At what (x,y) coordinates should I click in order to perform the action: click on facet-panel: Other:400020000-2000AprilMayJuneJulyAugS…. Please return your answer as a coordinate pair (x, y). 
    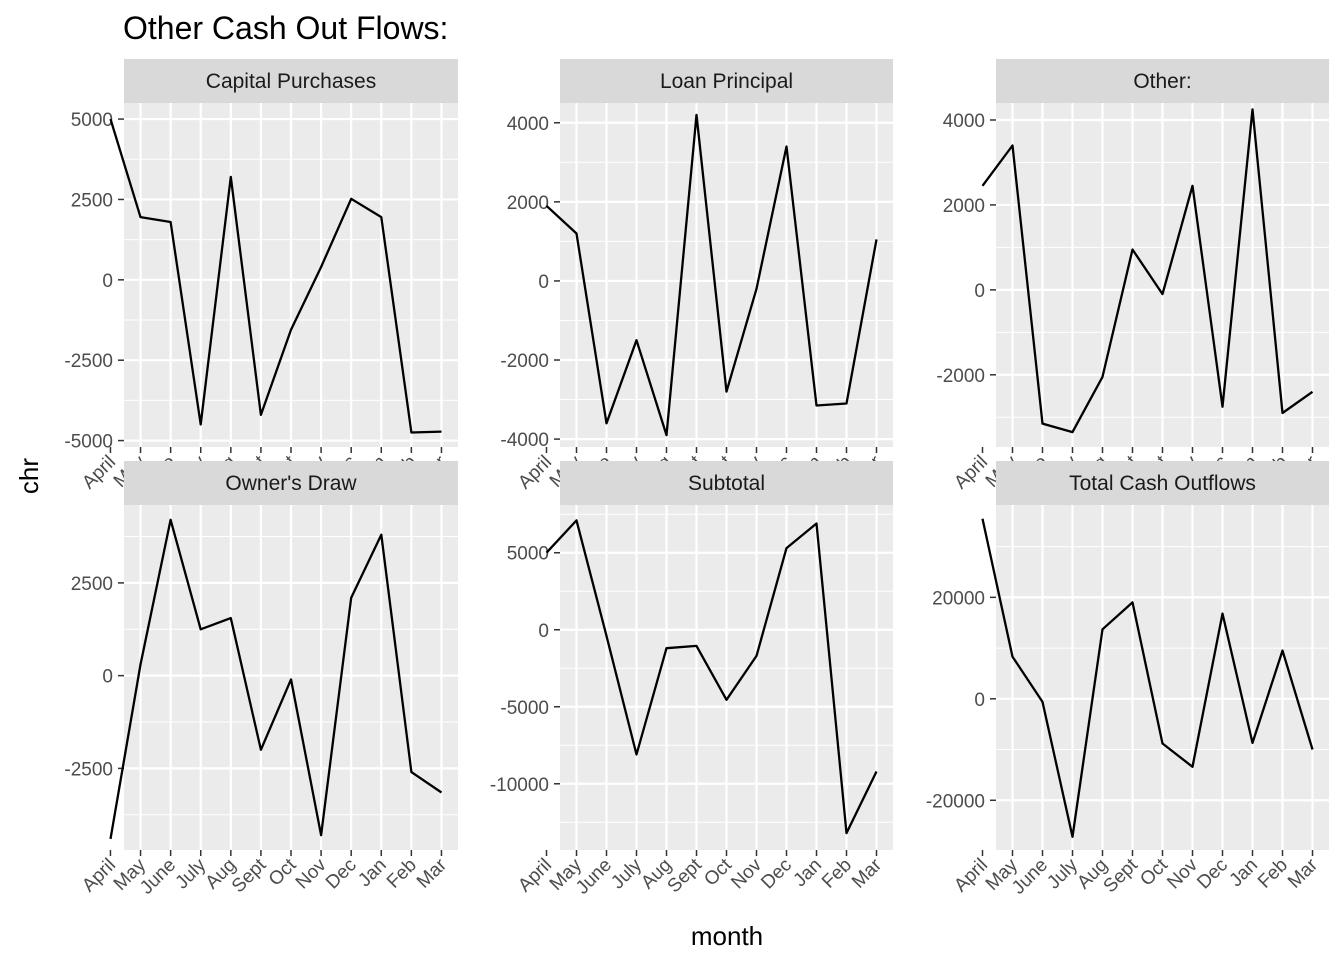
    Looking at the image, I should click on (1132, 277).